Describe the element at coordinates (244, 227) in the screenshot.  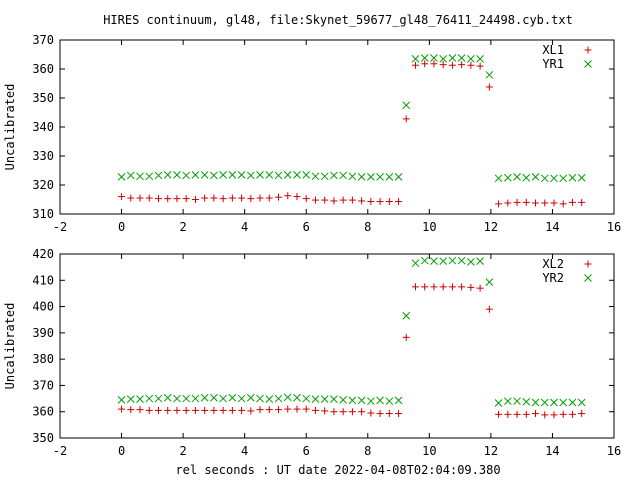
I see `x-tick-label: 4` at that location.